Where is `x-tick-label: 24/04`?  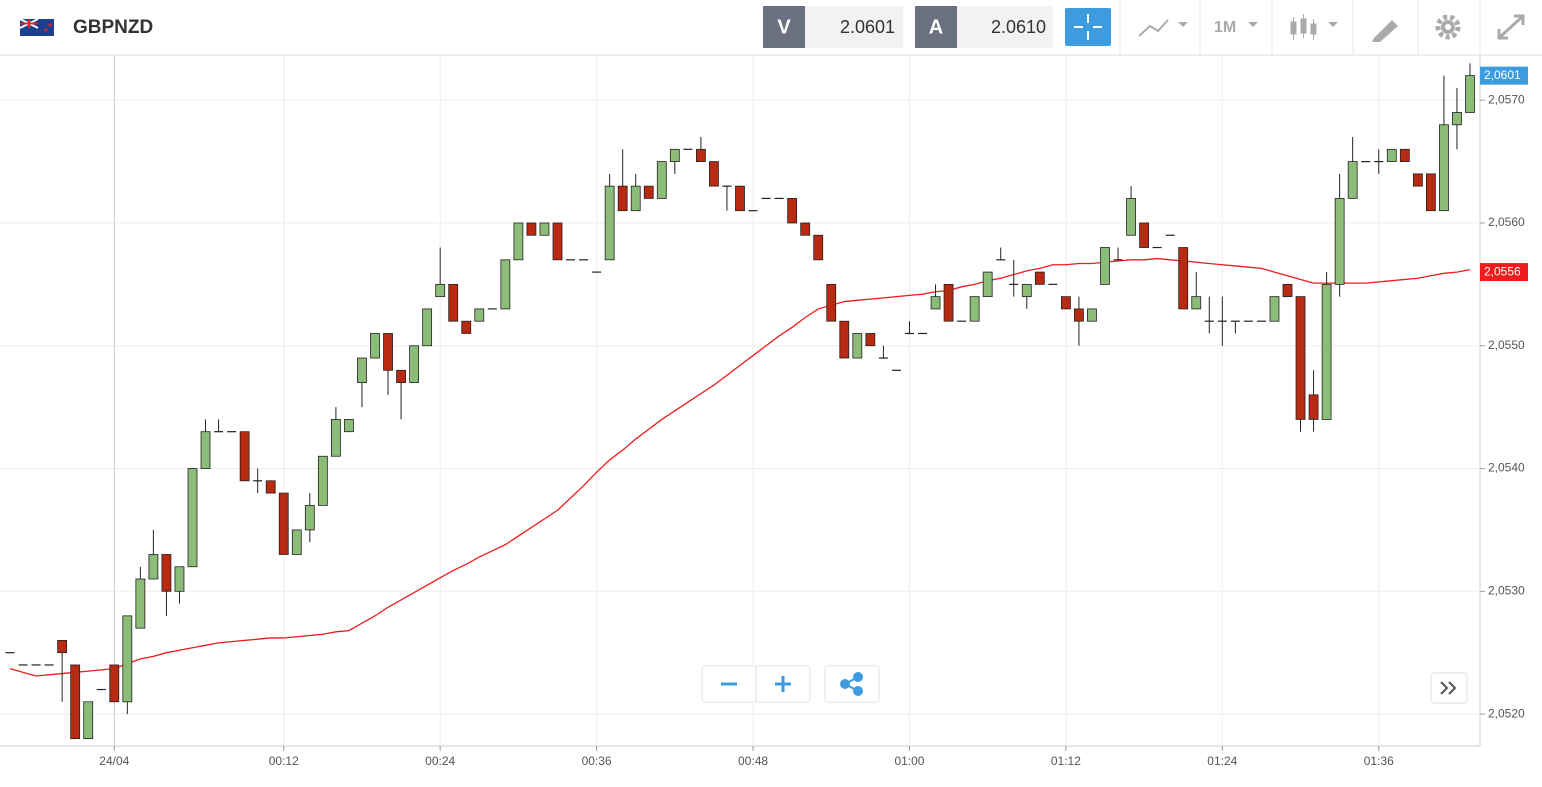 x-tick-label: 24/04 is located at coordinates (114, 761).